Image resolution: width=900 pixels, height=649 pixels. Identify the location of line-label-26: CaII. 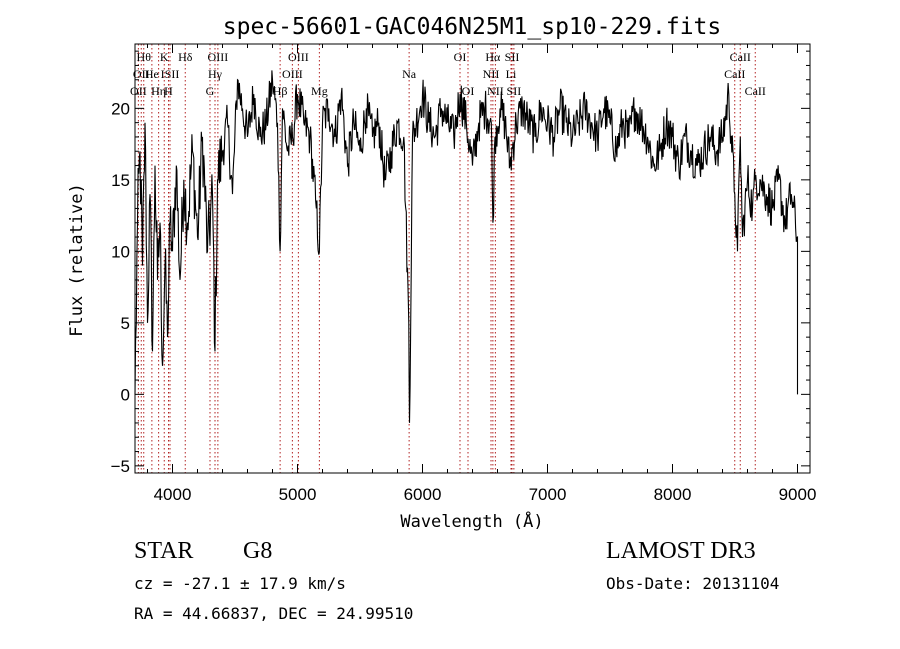
(740, 57).